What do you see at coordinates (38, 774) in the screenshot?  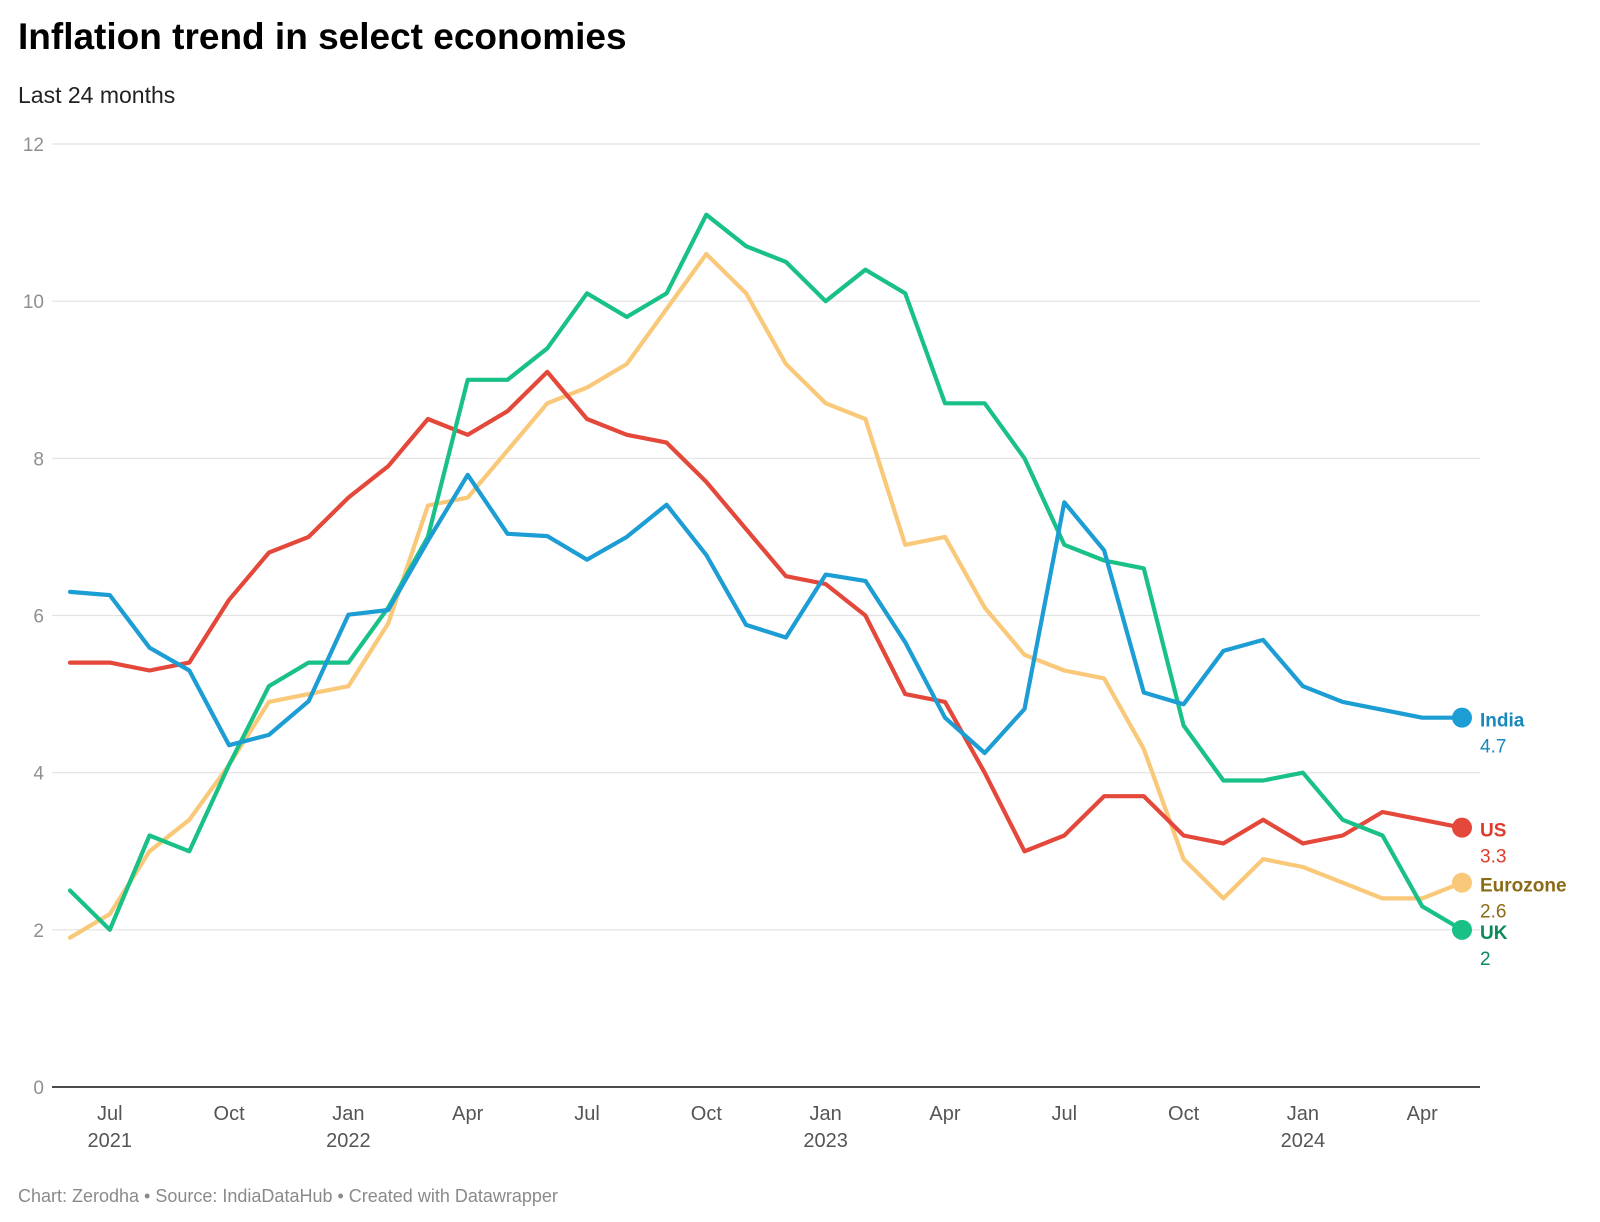 I see `y-tick-label: 4` at bounding box center [38, 774].